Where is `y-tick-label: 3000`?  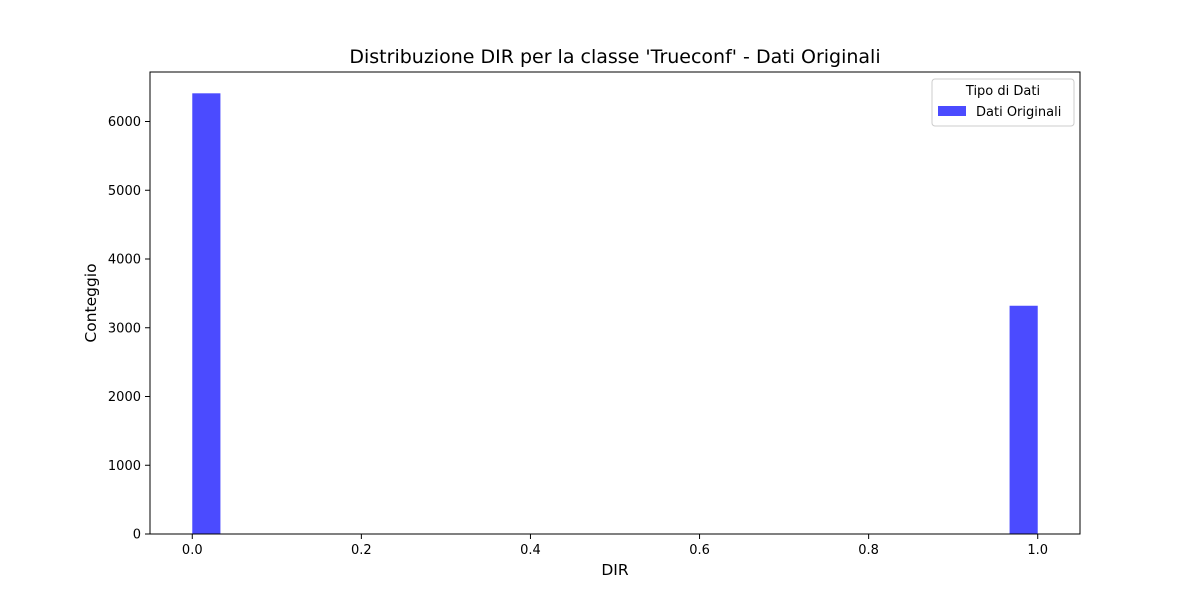 y-tick-label: 3000 is located at coordinates (124, 328).